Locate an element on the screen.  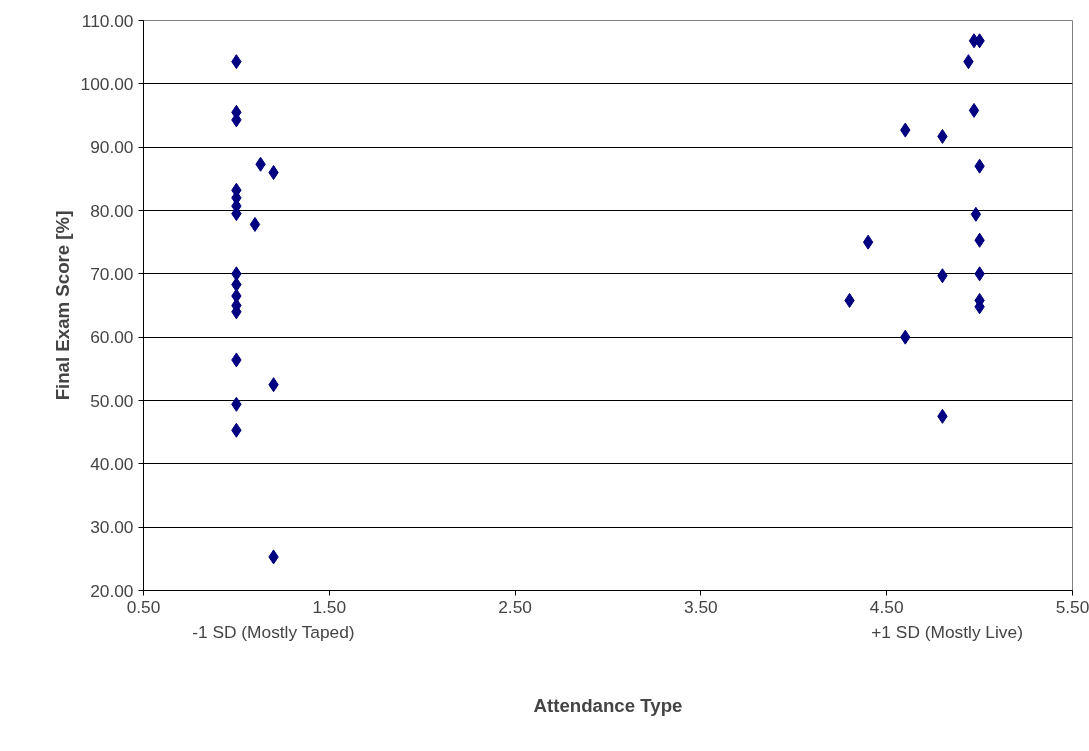
text: +1 SD (Mostly Live) is located at coordinates (947, 631).